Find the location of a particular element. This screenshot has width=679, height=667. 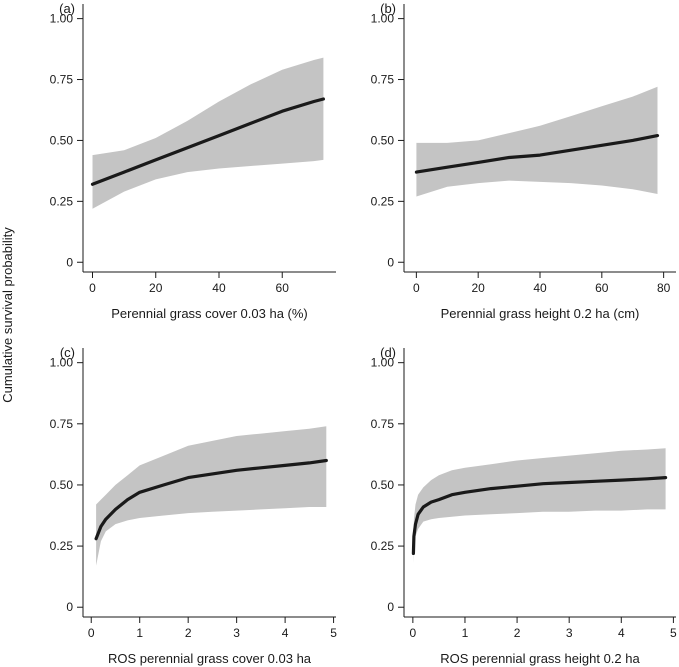

y-tick-label-c: 0.25 is located at coordinates (62, 546).